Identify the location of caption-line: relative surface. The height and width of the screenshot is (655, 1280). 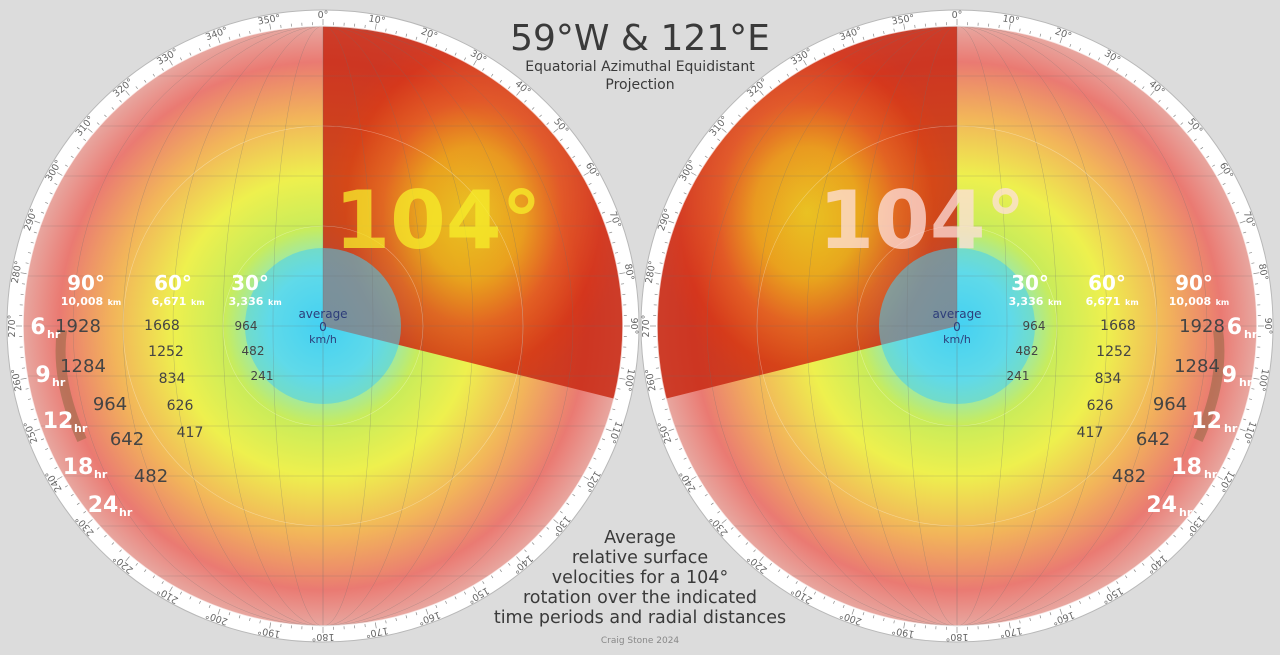
(640, 558).